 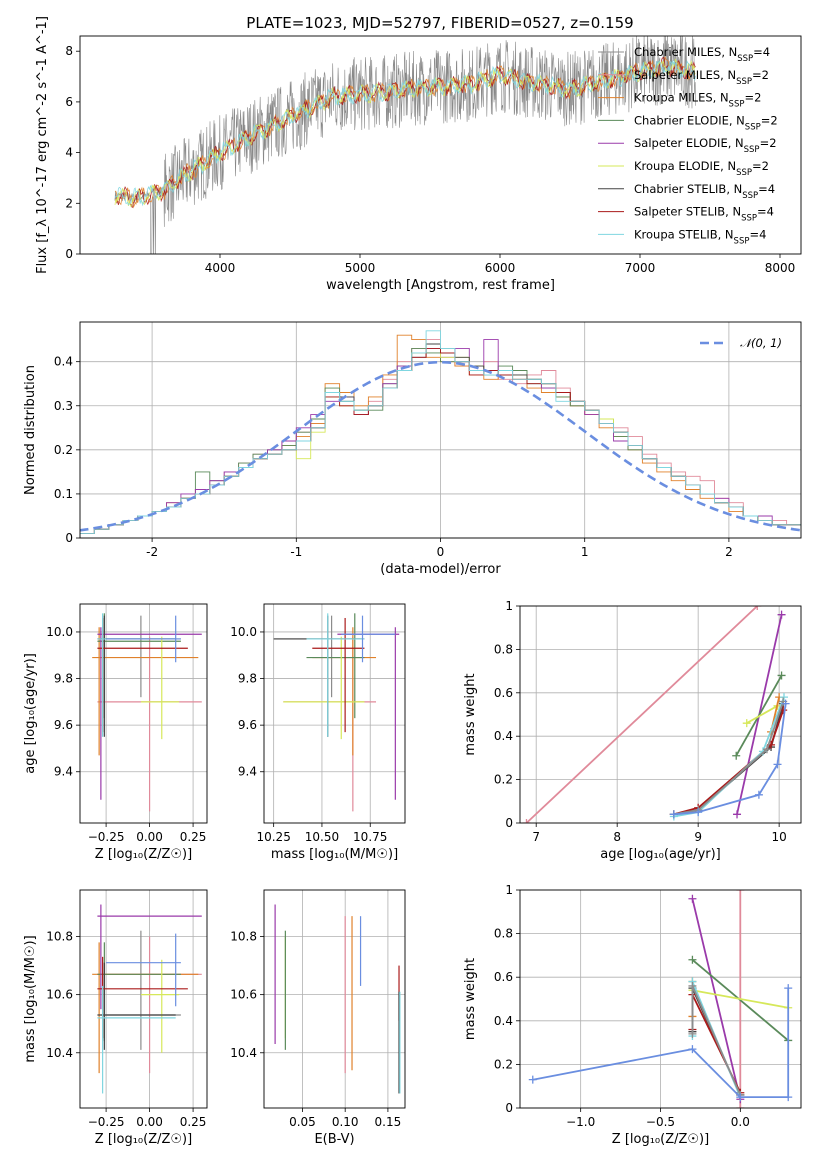 I want to click on x-tick-label: −0.5, so click(x=660, y=1122).